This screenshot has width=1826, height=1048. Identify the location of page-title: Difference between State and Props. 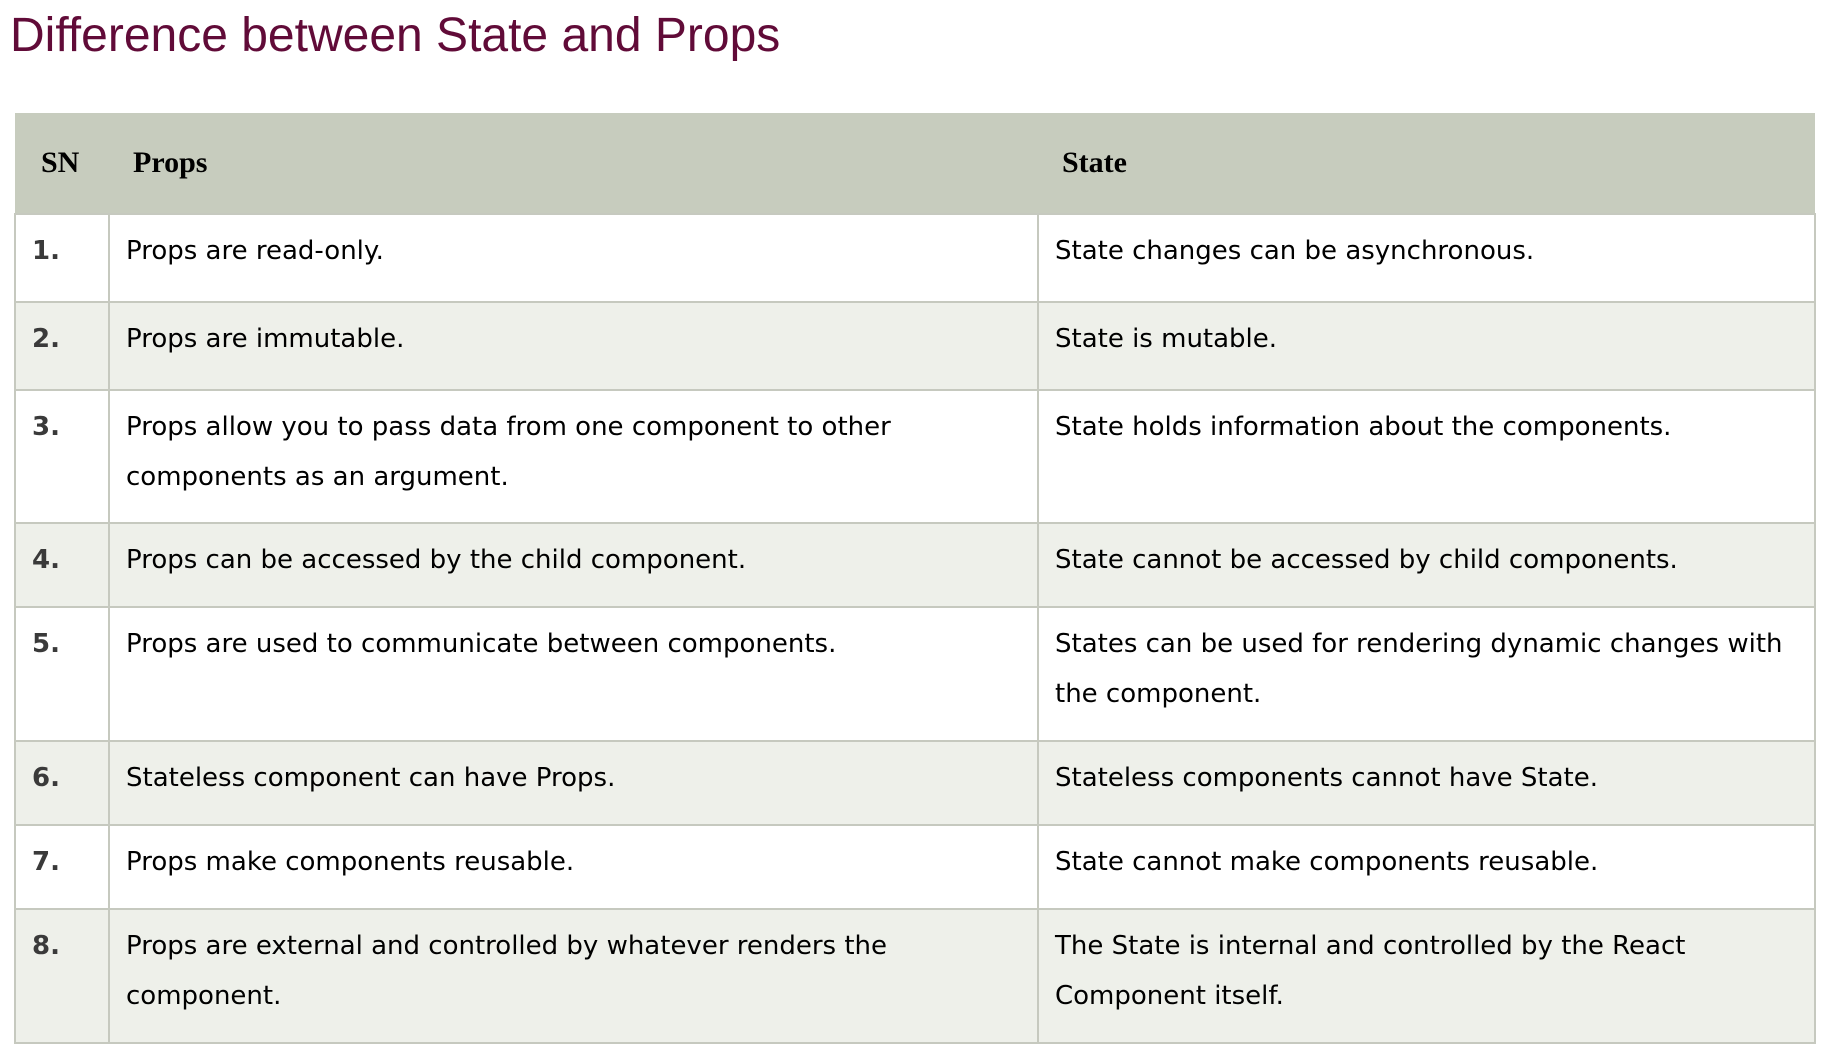
(395, 35).